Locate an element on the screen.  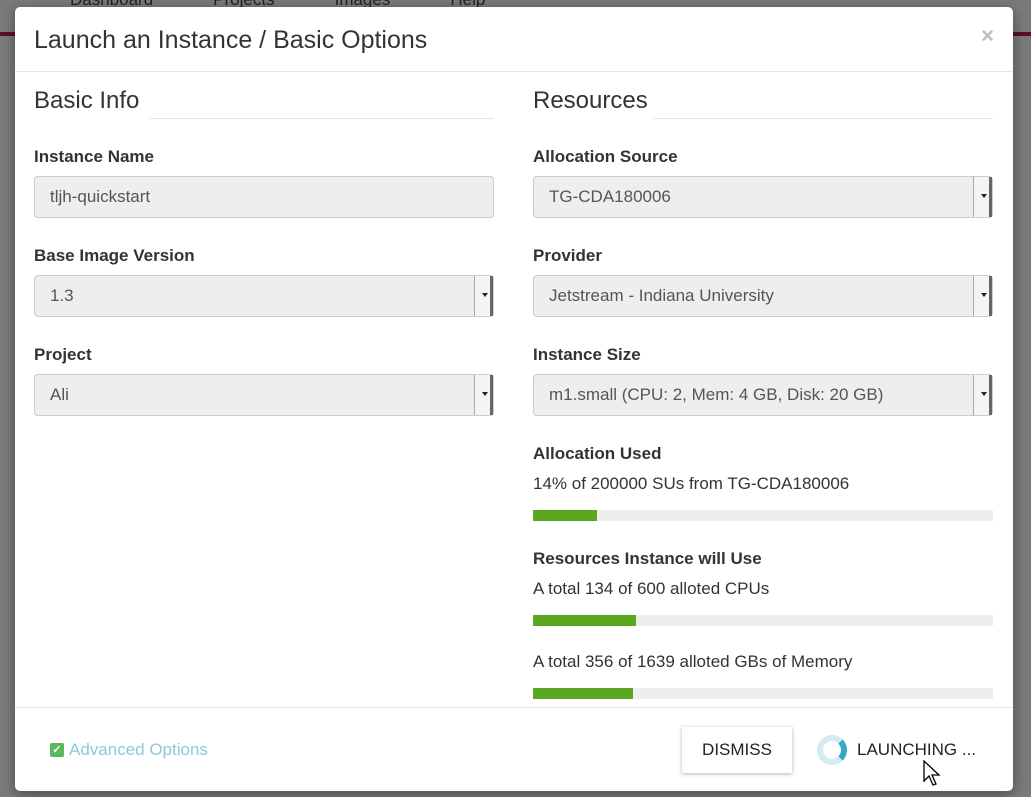
provider-select: Jetstream - Indiana University is located at coordinates (763, 296).